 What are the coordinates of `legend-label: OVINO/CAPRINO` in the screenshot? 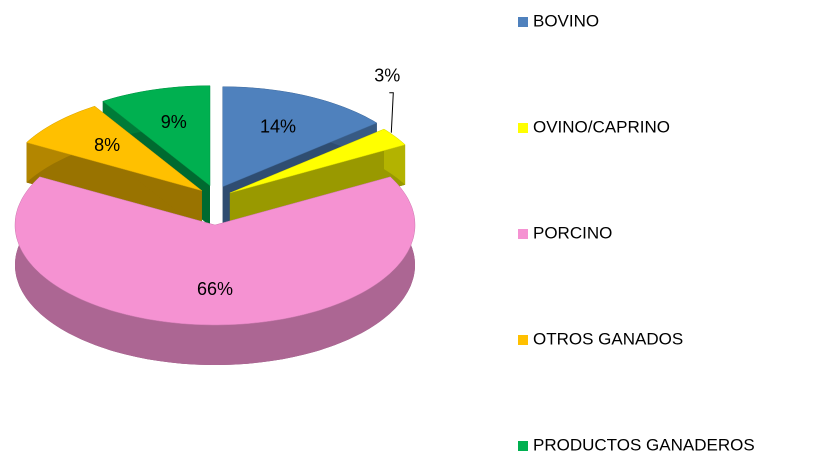 It's located at (601, 126).